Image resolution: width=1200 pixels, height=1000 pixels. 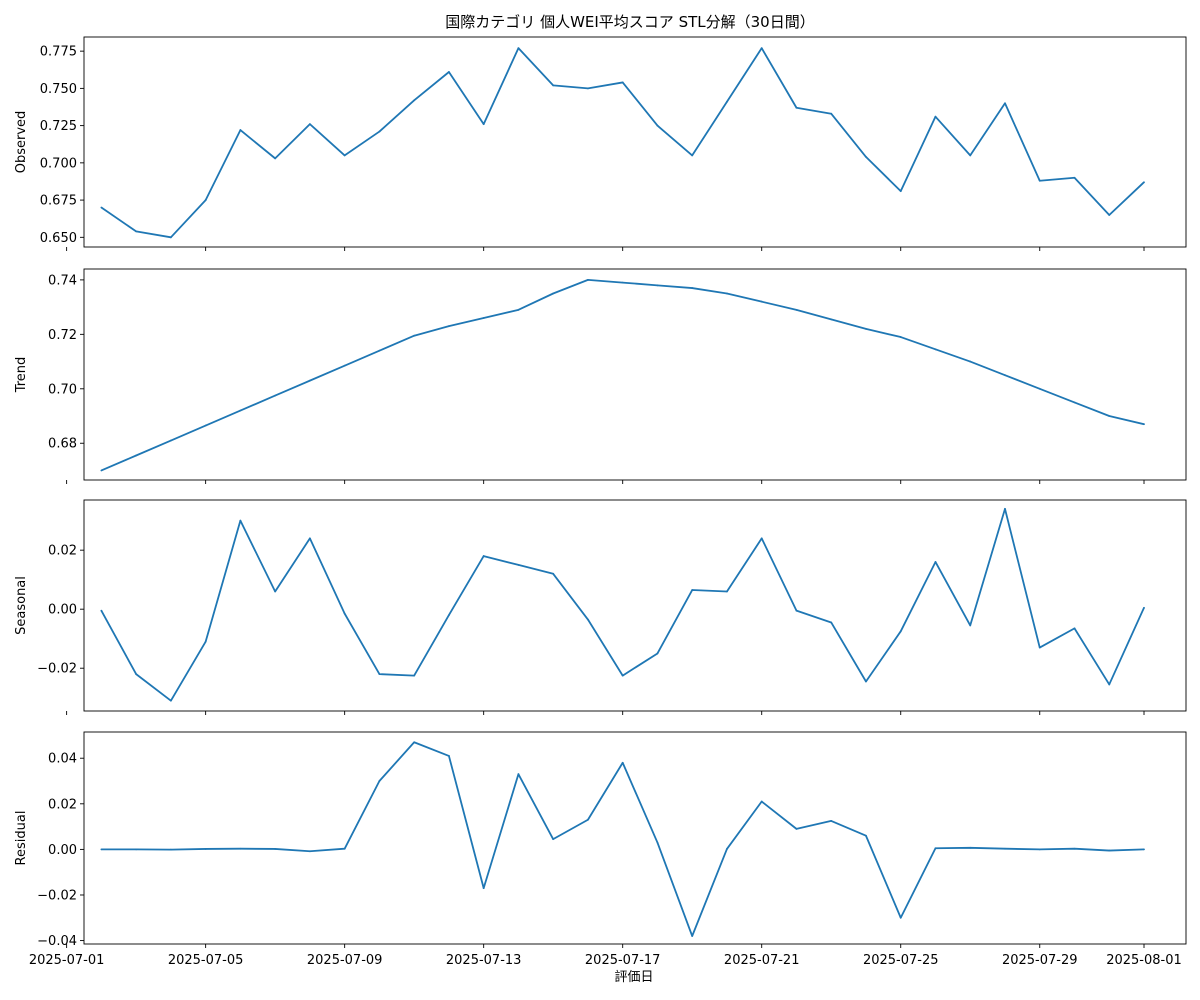 What do you see at coordinates (21, 838) in the screenshot?
I see `panel-residual-ylabel: Residual` at bounding box center [21, 838].